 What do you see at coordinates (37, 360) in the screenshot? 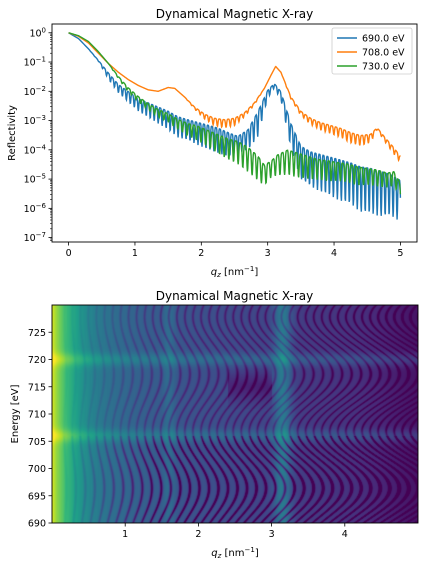
I see `bottom-y-tick-label: 720` at bounding box center [37, 360].